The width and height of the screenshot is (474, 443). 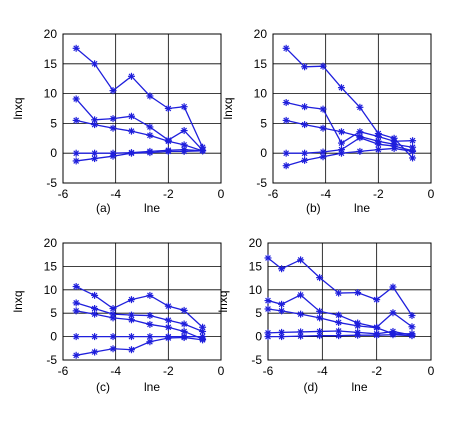 What do you see at coordinates (103, 208) in the screenshot?
I see `panel-caption: (a)` at bounding box center [103, 208].